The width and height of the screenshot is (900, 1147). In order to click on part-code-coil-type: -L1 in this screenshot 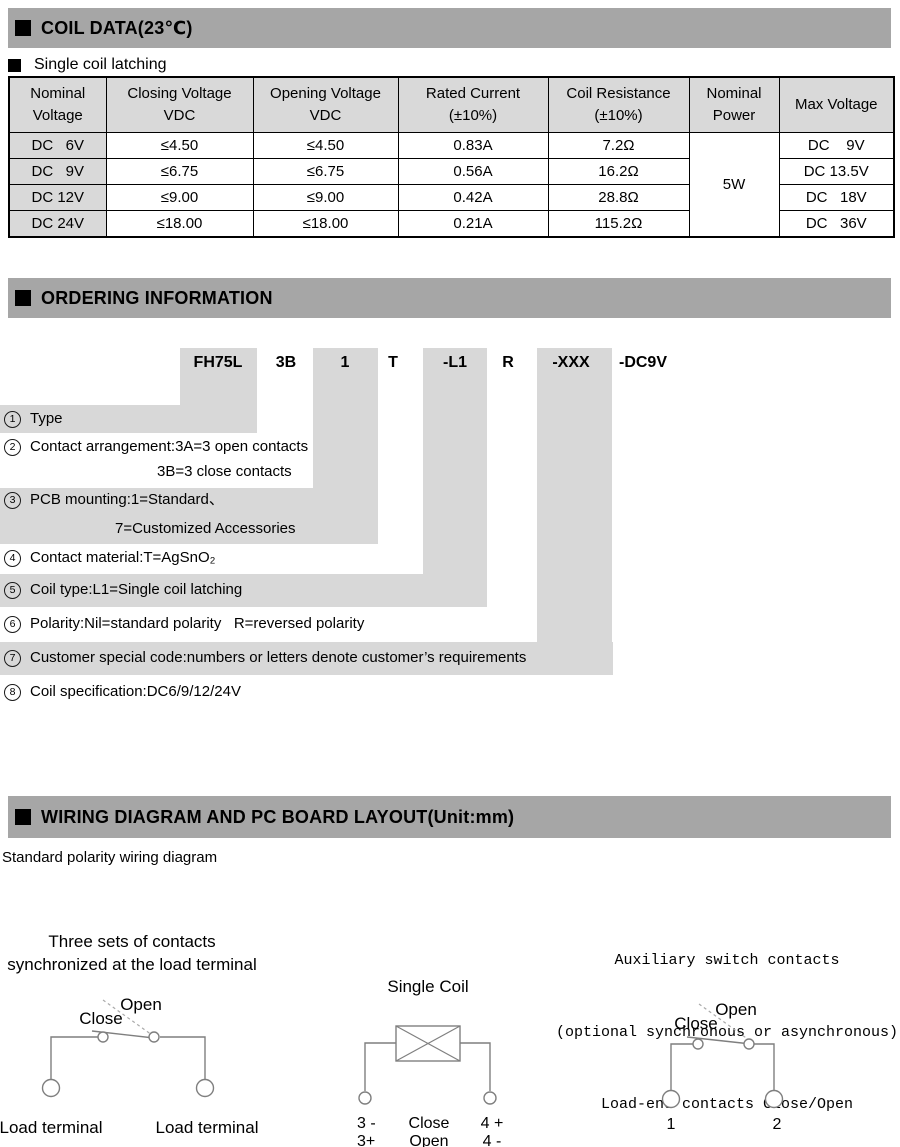, I will do `click(455, 362)`.